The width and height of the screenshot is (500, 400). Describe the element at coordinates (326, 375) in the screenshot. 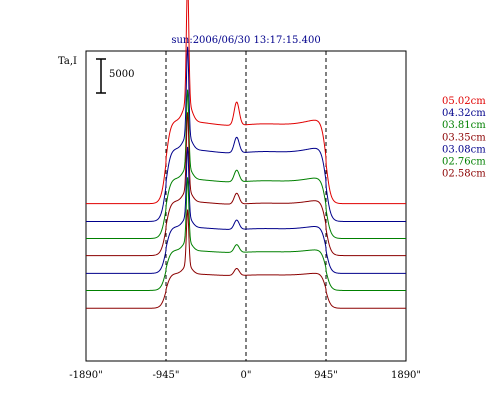

I see `x-tick-label: 945"` at that location.